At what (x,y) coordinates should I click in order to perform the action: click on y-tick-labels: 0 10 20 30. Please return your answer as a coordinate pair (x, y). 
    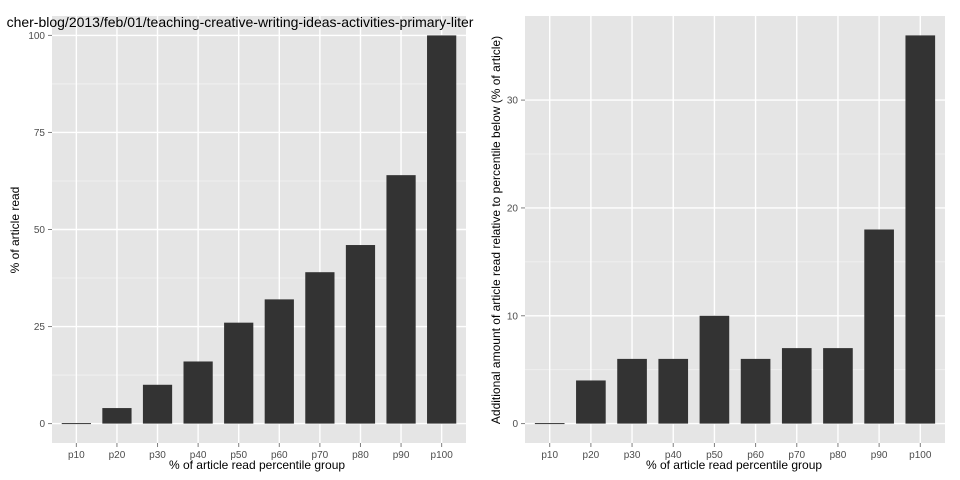
    Looking at the image, I should click on (516, 263).